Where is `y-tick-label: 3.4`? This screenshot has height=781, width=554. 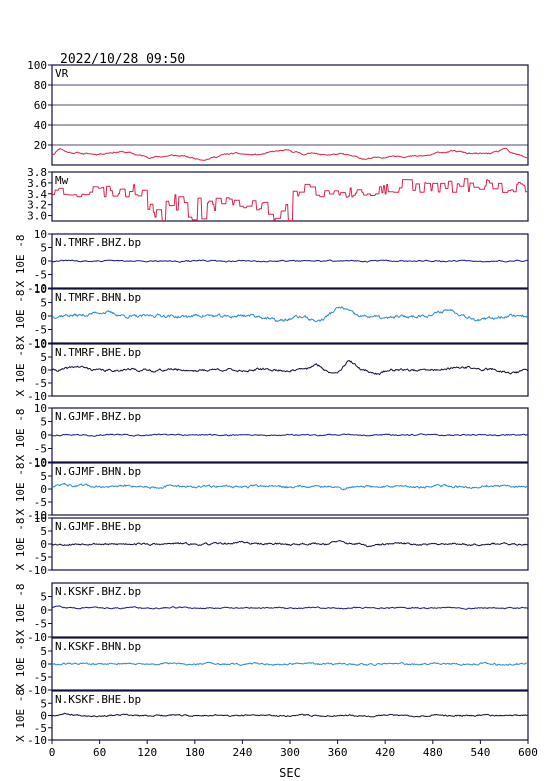
y-tick-label: 3.4 is located at coordinates (37, 194).